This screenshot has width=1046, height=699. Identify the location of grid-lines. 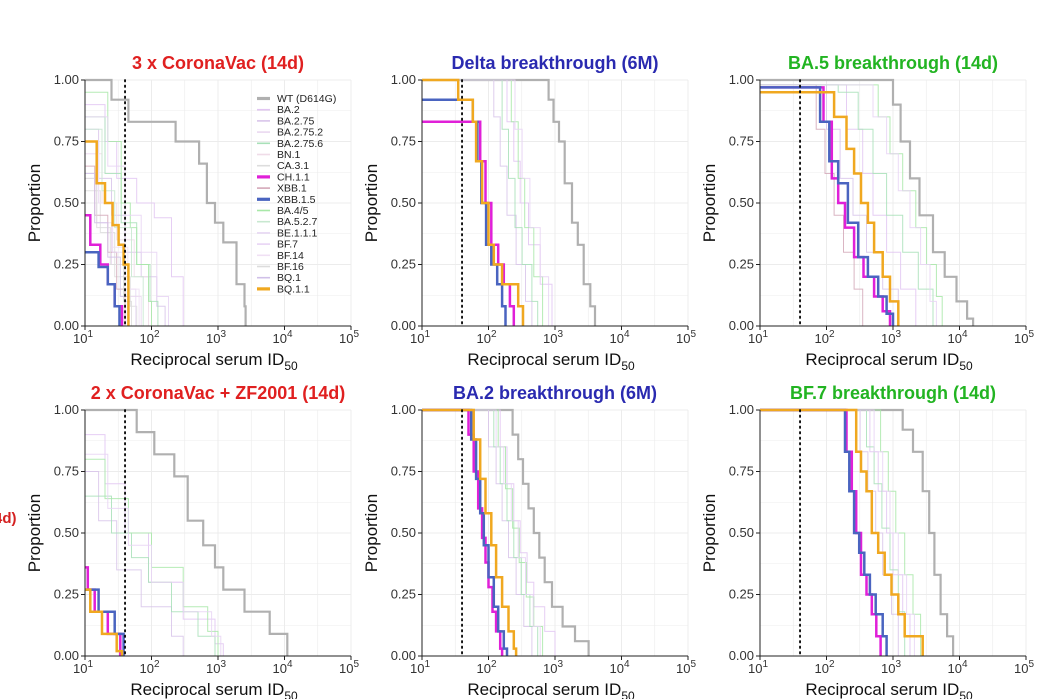
(893, 533).